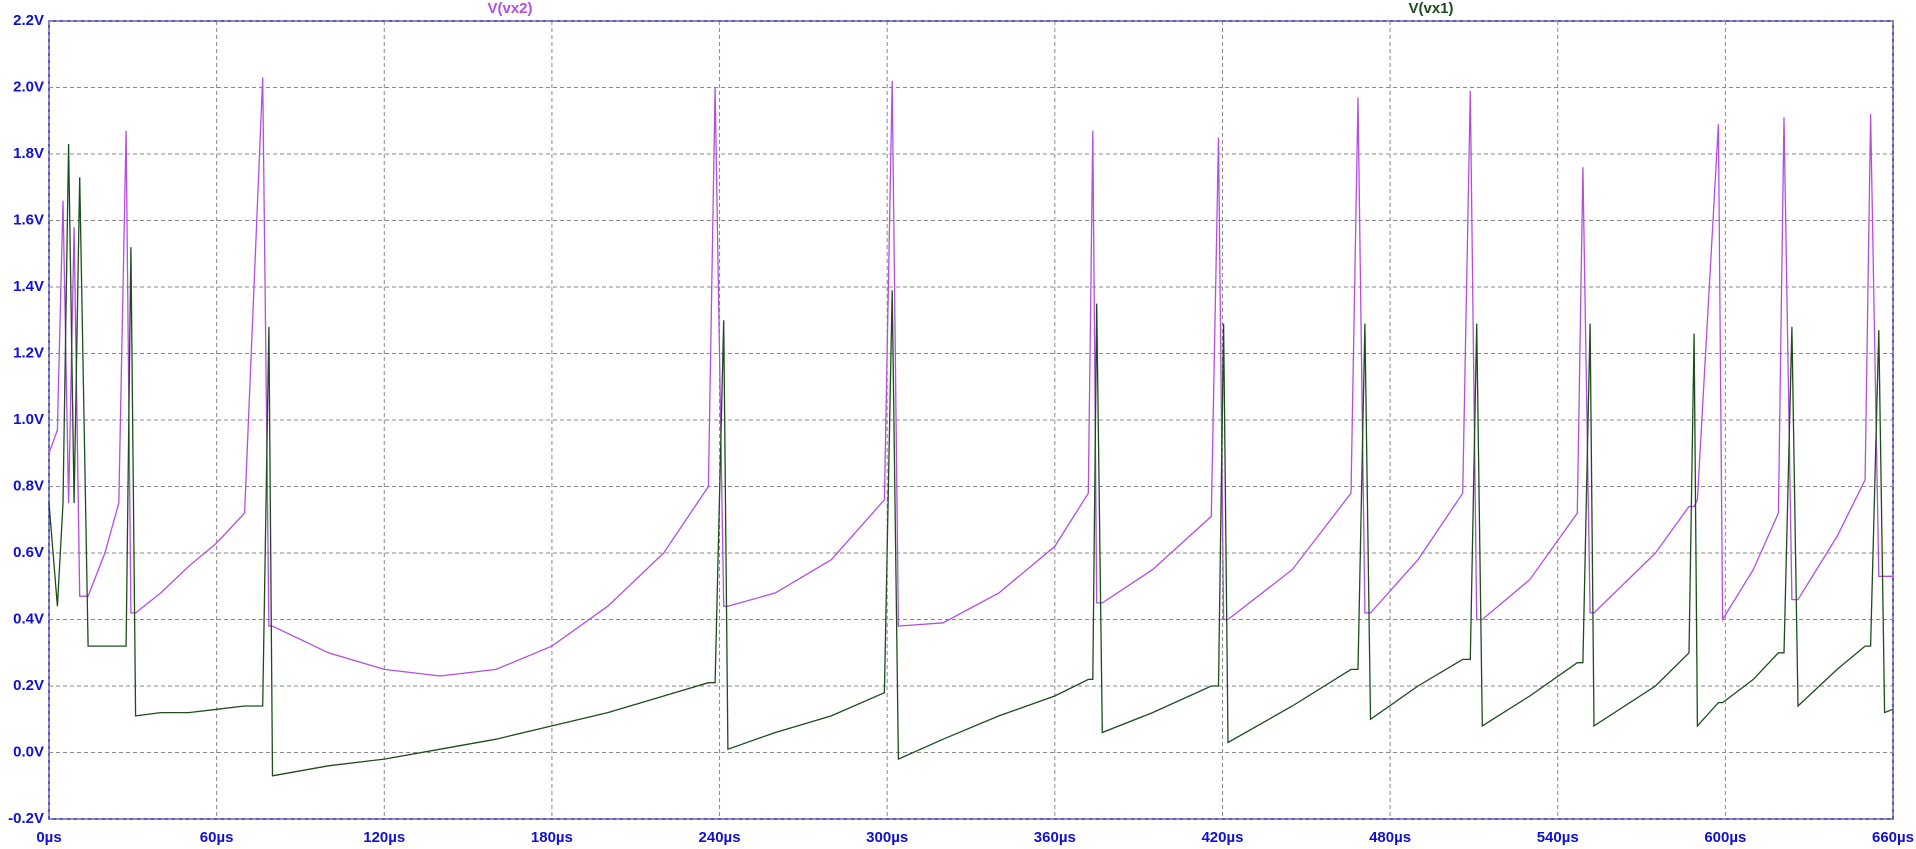 Image resolution: width=1916 pixels, height=849 pixels. Describe the element at coordinates (28, 751) in the screenshot. I see `y-tick-label: 0.0V` at that location.